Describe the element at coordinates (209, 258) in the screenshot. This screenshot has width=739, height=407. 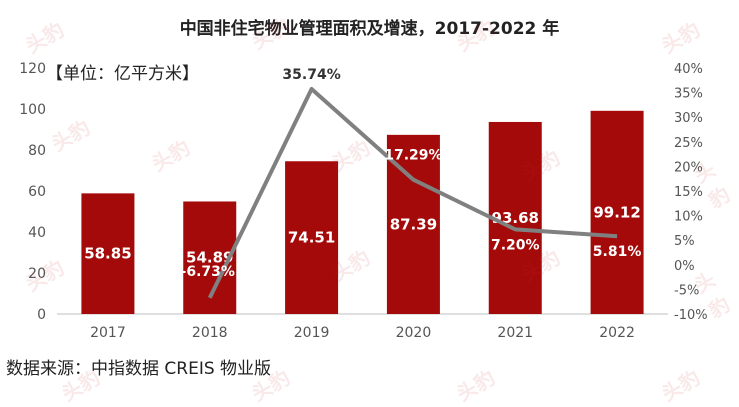
I see `bar-value-label: 54.89` at that location.